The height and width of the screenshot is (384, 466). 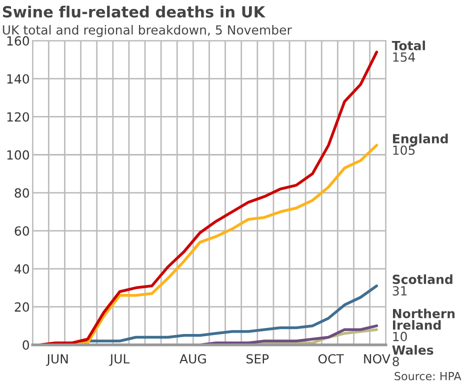 I want to click on y-tick-label: 160, so click(x=18, y=41).